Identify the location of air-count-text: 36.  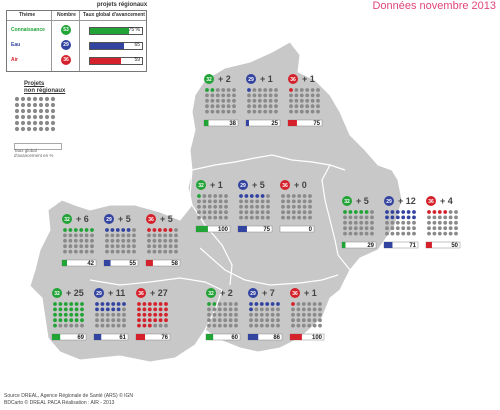
(151, 220).